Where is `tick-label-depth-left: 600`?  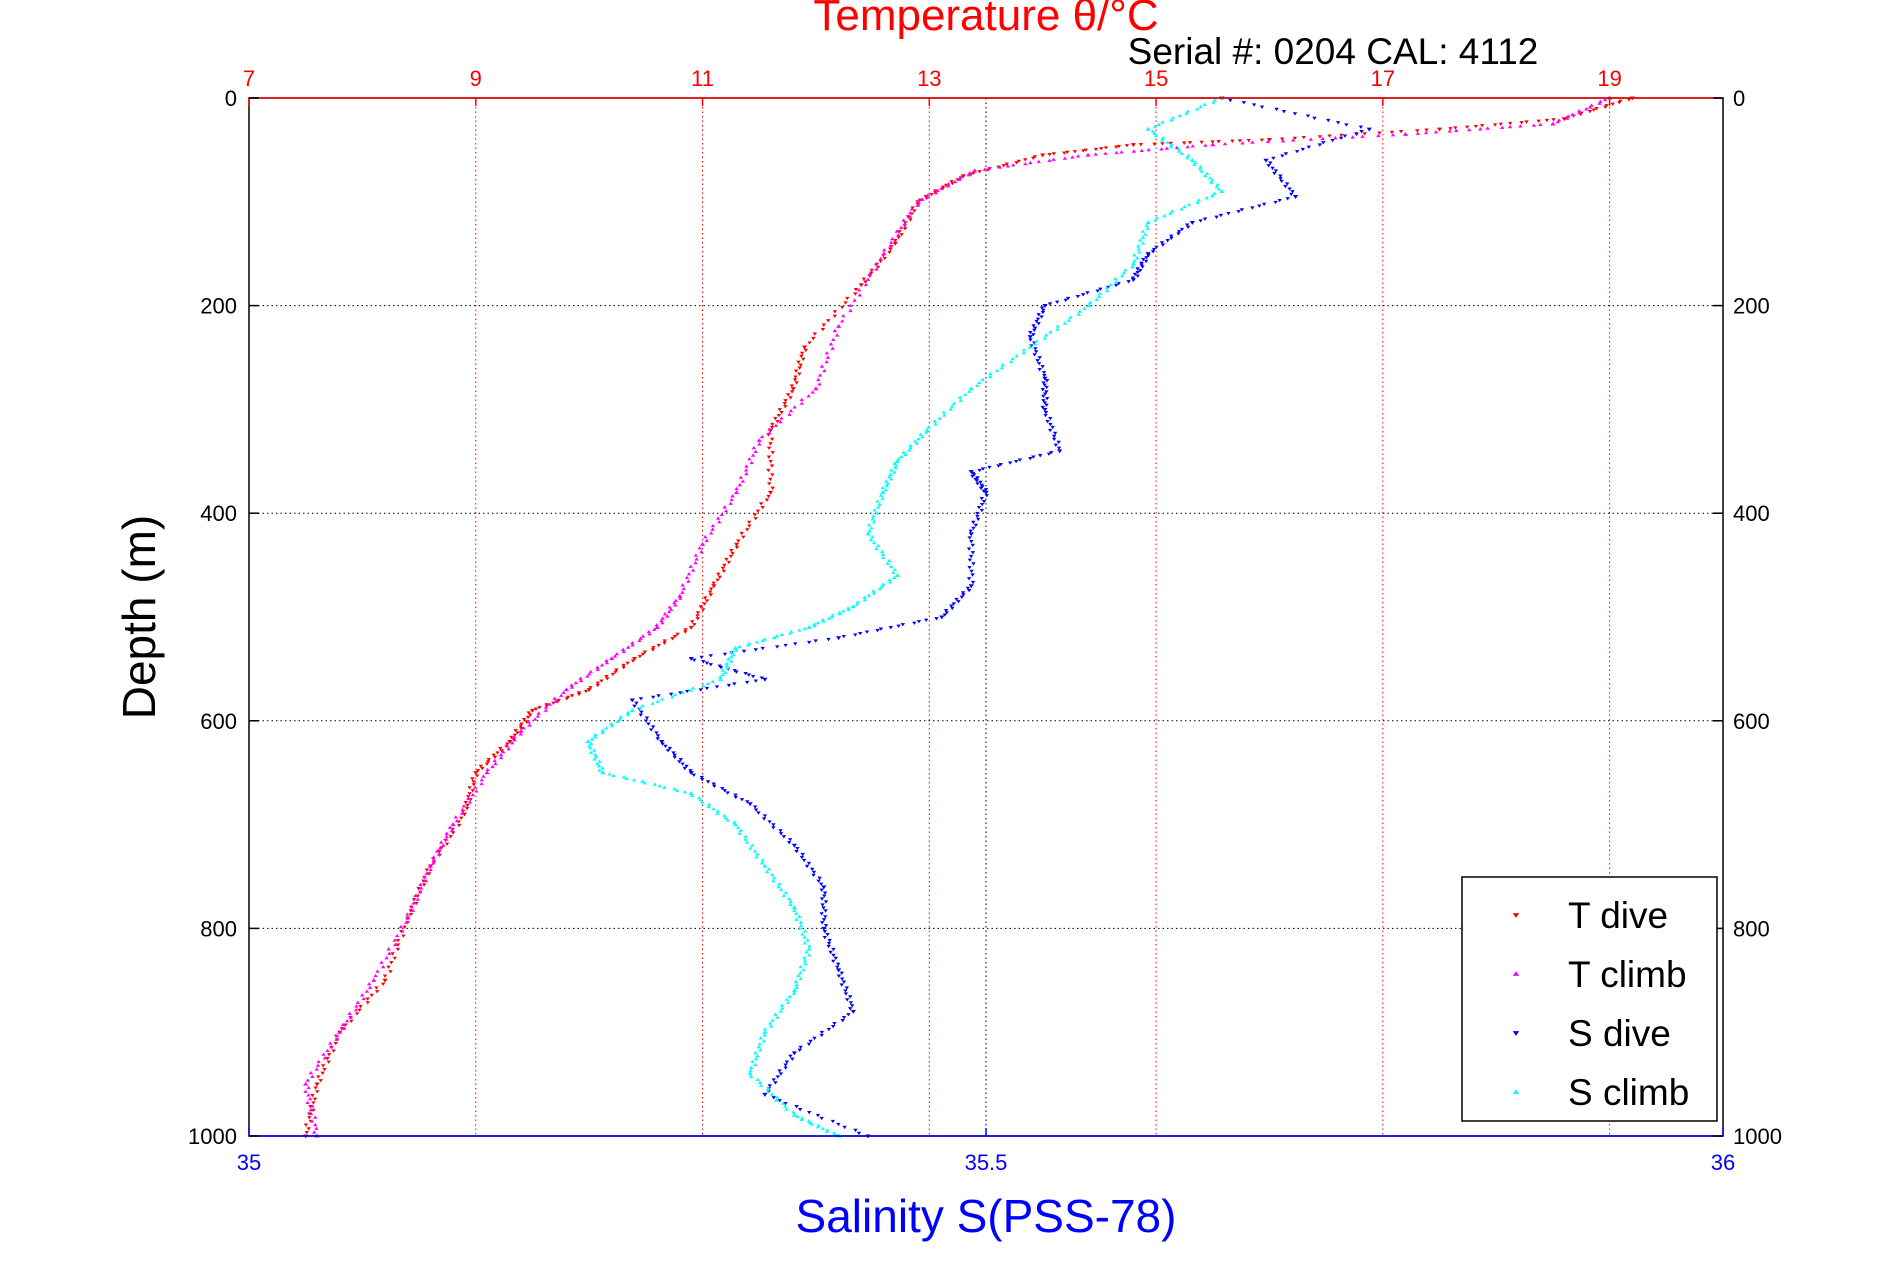
tick-label-depth-left: 600 is located at coordinates (218, 721).